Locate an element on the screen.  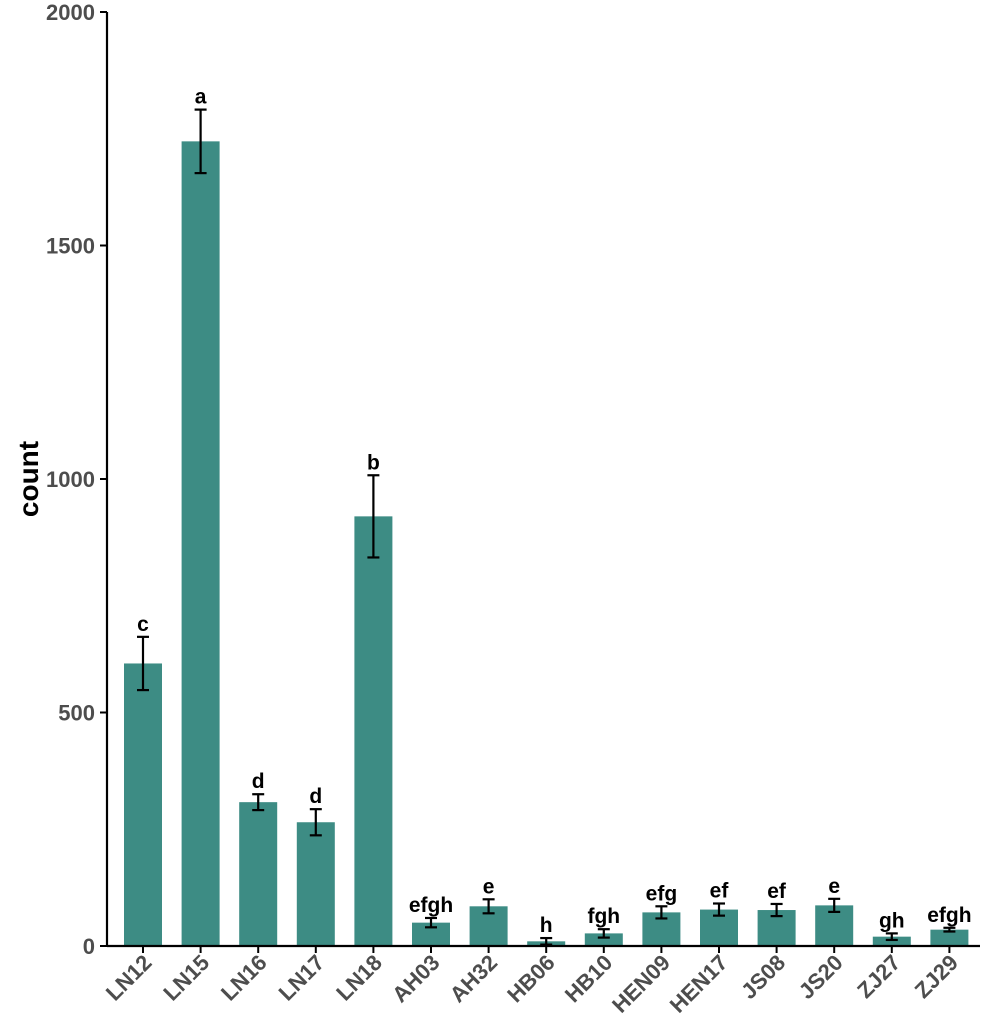
x-tick-label-ZJ29: ZJ29 is located at coordinates (936, 976).